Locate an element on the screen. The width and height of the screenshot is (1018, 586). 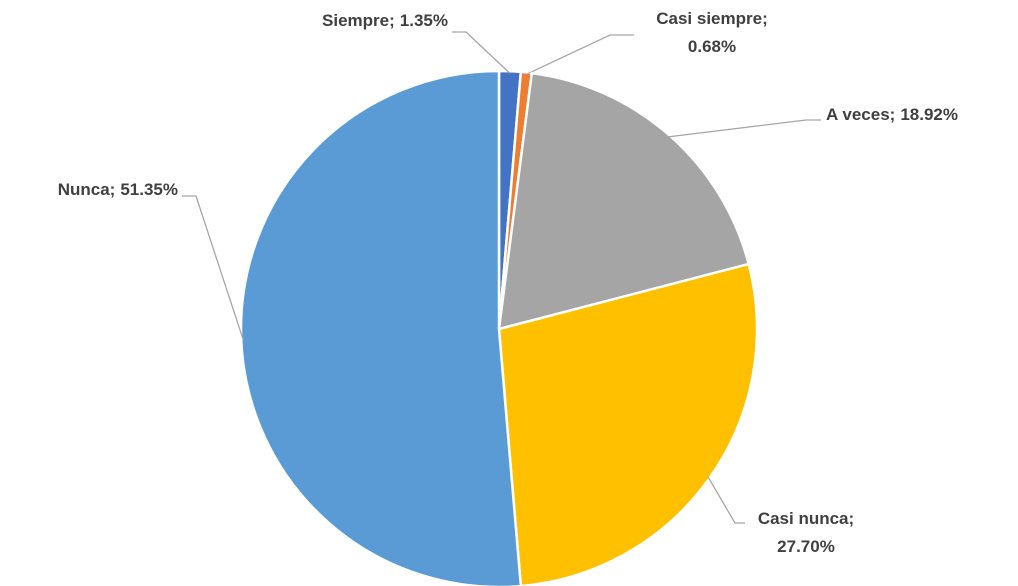
label-value: 1.35% is located at coordinates (424, 20).